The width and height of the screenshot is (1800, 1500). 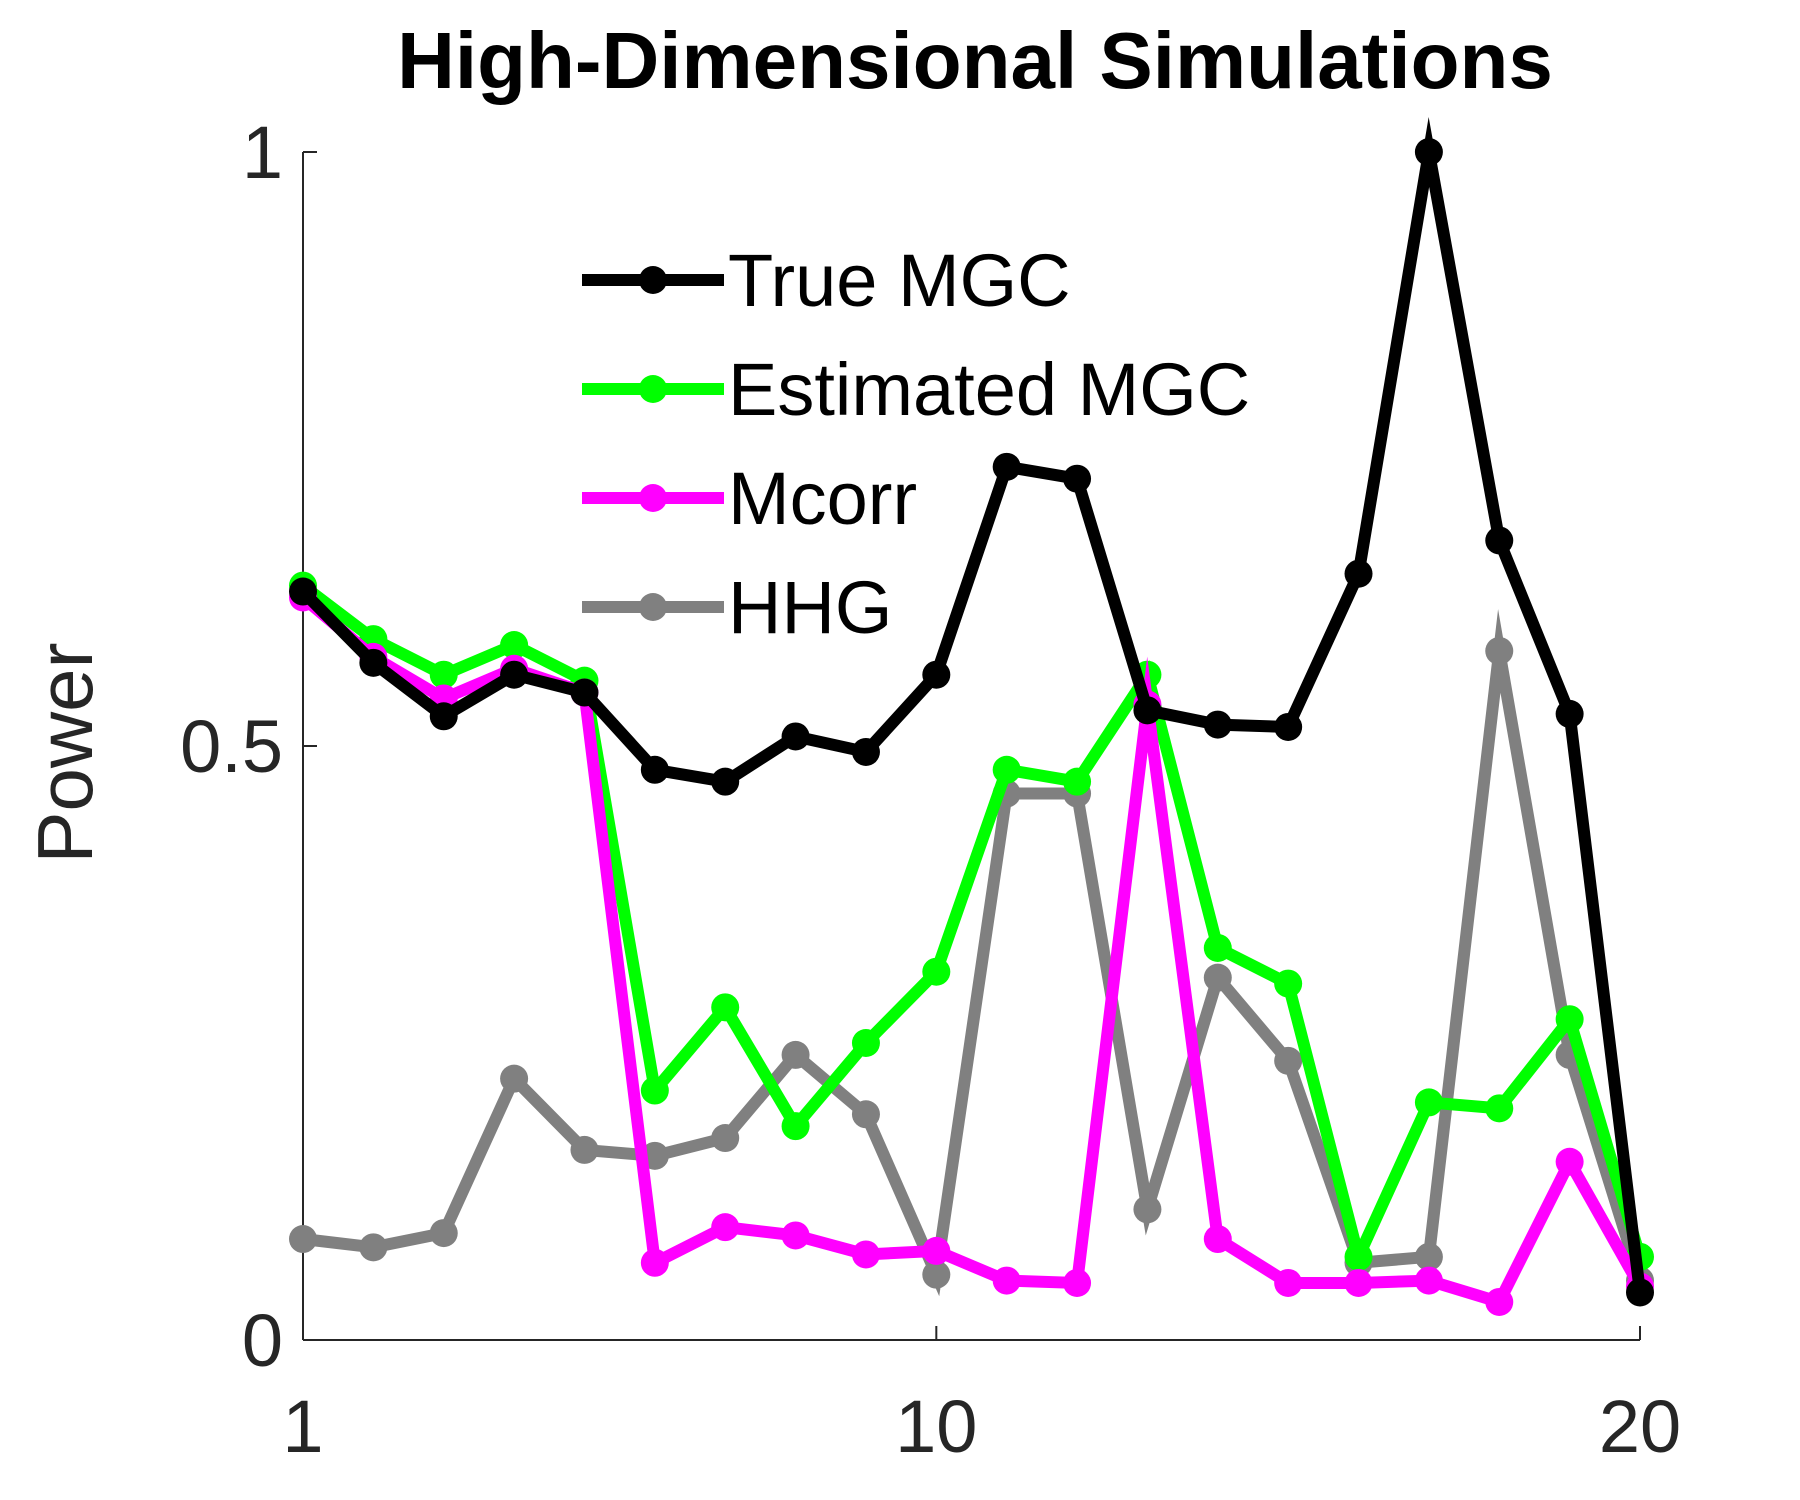 I want to click on legend: True MGC Estimated MGC Mcorr HHG, so click(x=916, y=444).